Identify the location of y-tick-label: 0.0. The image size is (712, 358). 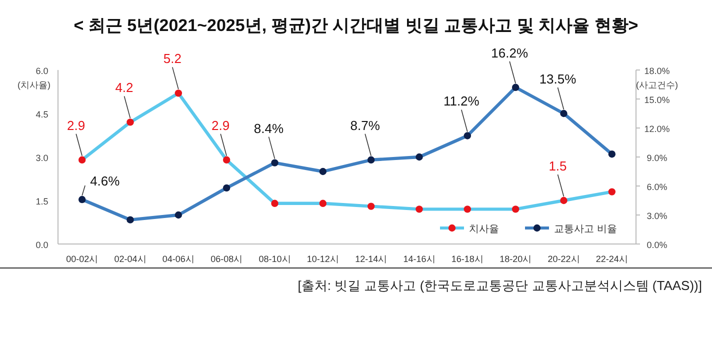
(42, 245).